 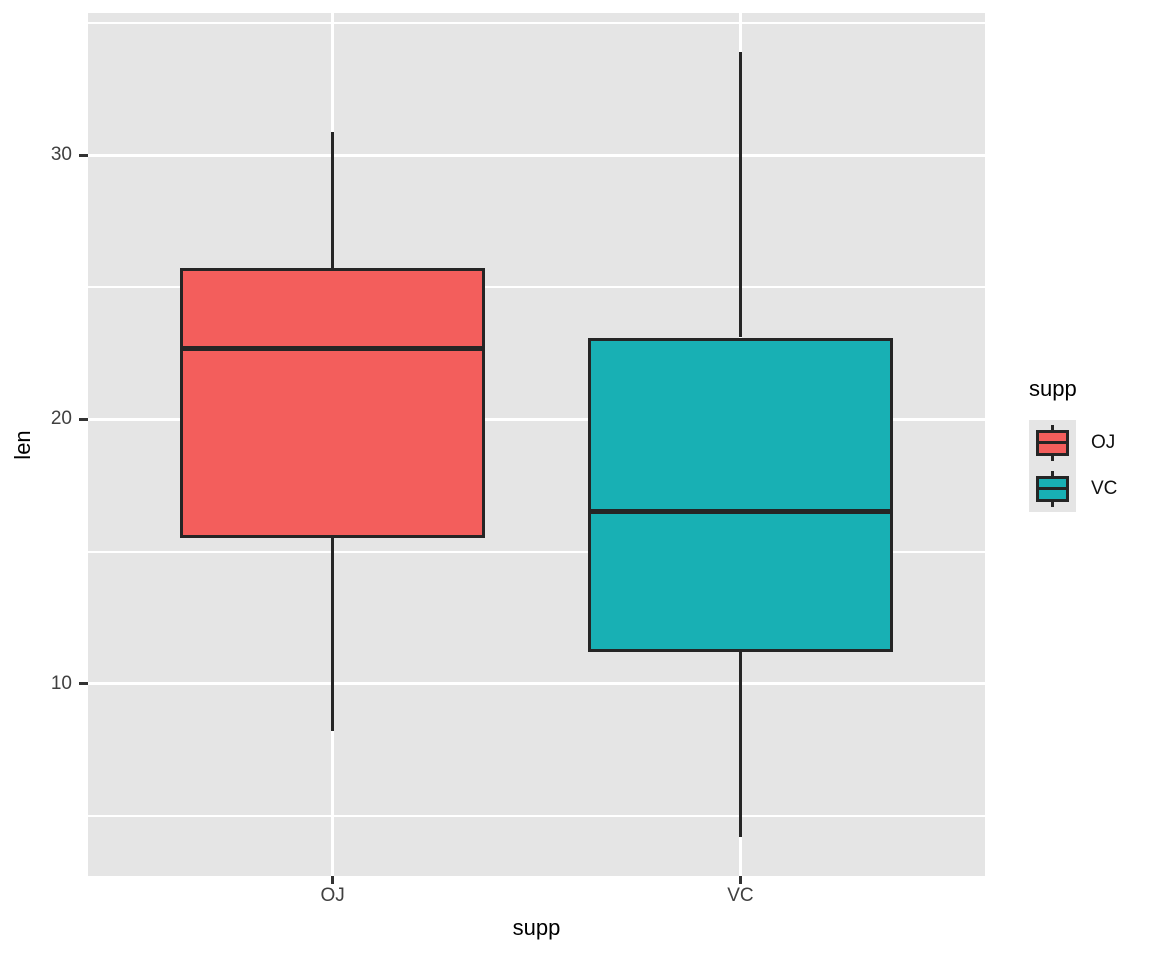 I want to click on y-tick-label-10: 10, so click(x=61, y=683).